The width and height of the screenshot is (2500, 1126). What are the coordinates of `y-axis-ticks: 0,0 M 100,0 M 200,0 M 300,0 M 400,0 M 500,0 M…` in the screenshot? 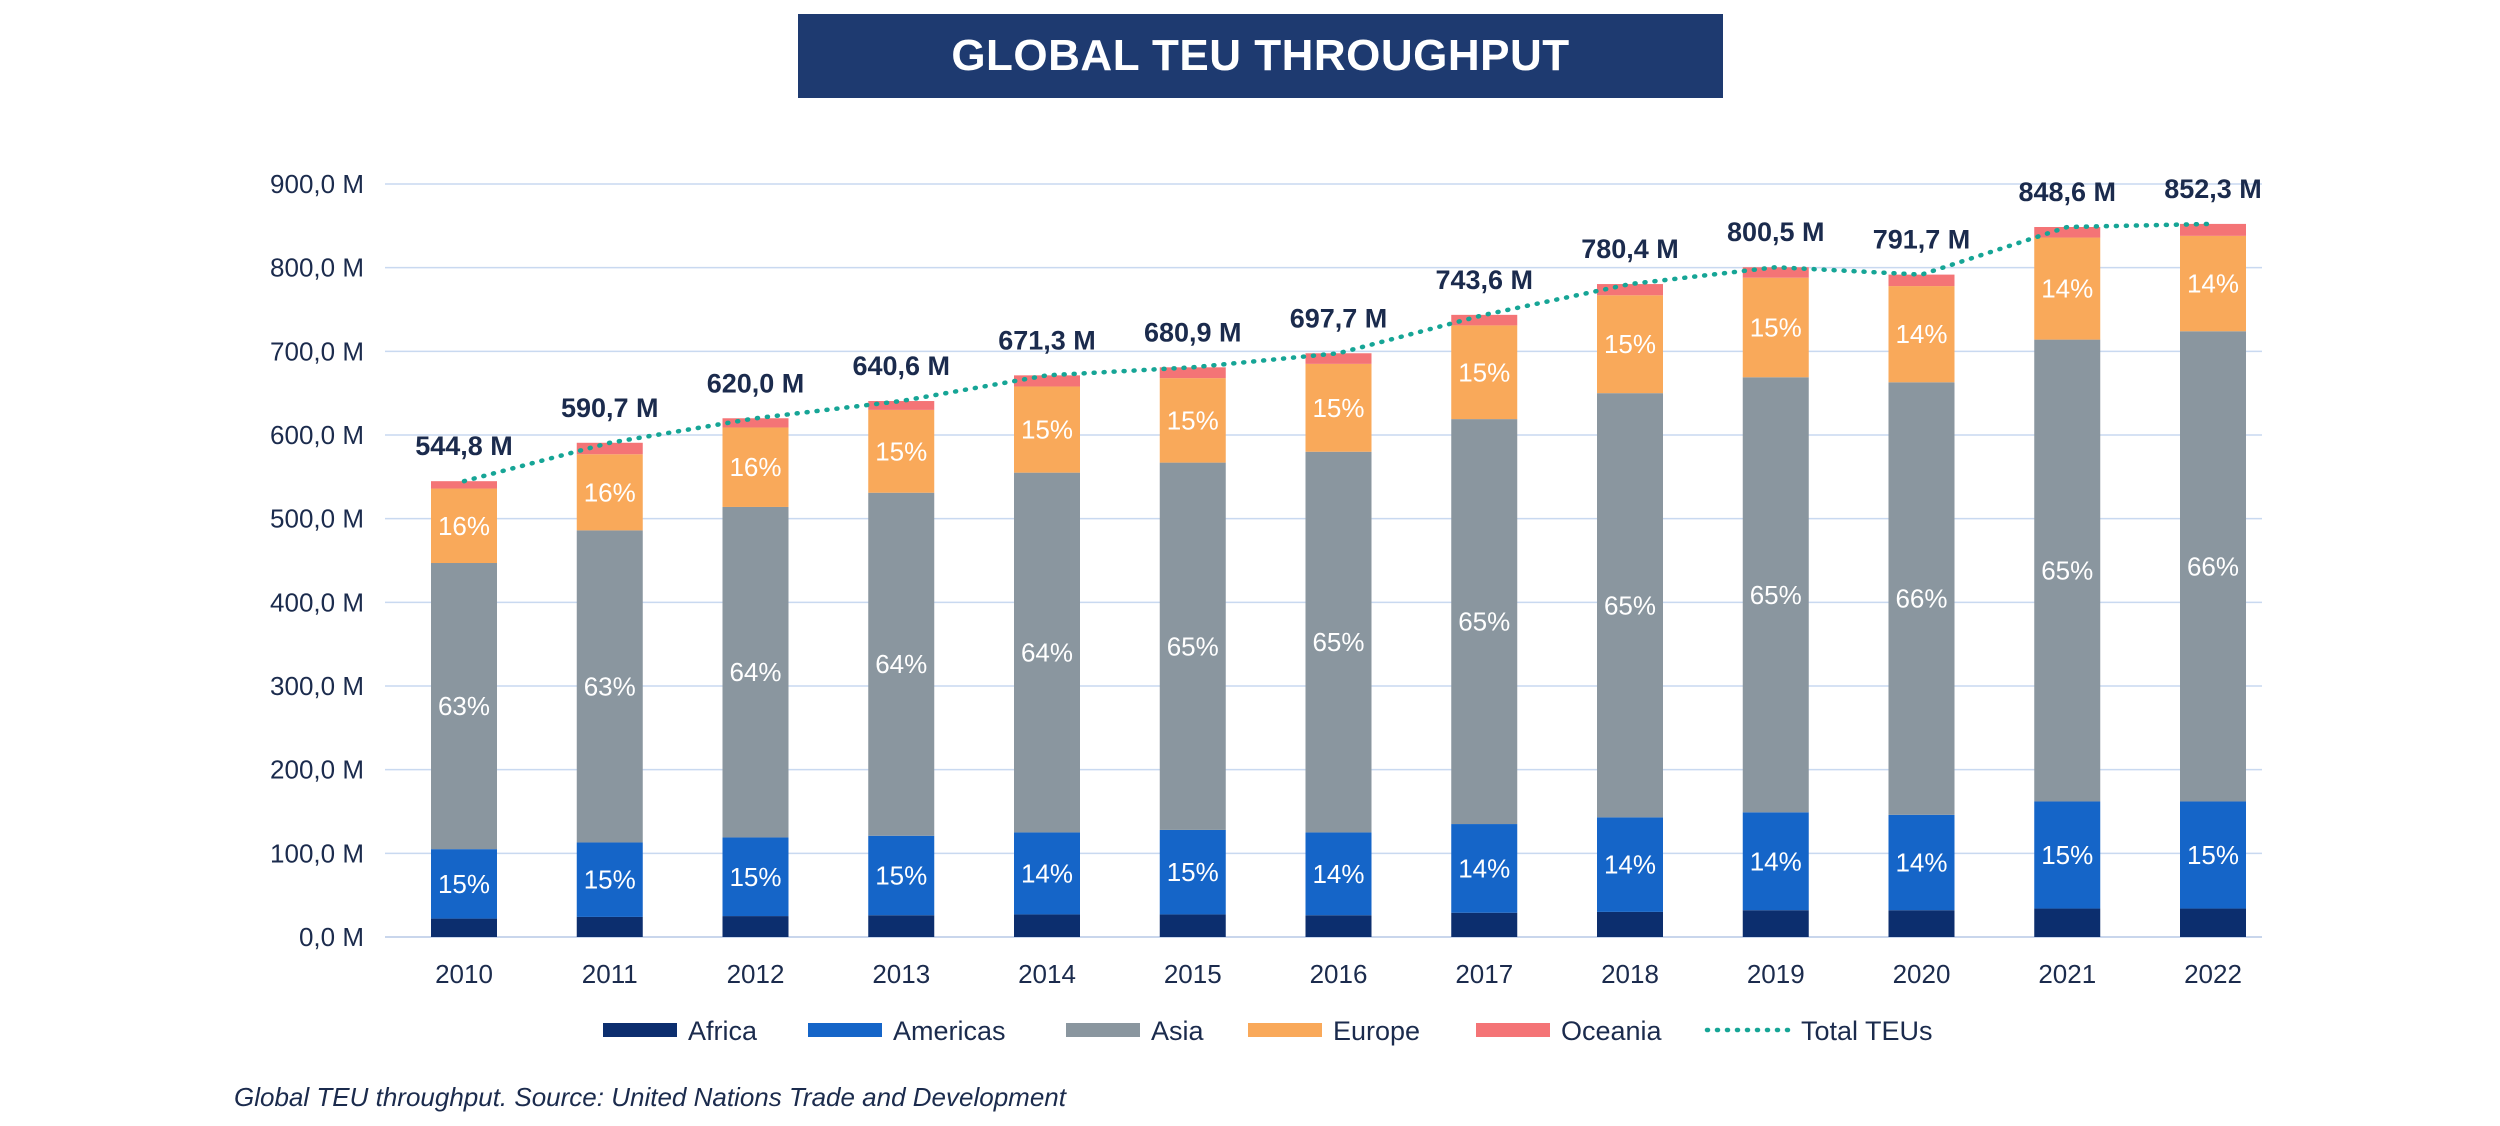 It's located at (317, 560).